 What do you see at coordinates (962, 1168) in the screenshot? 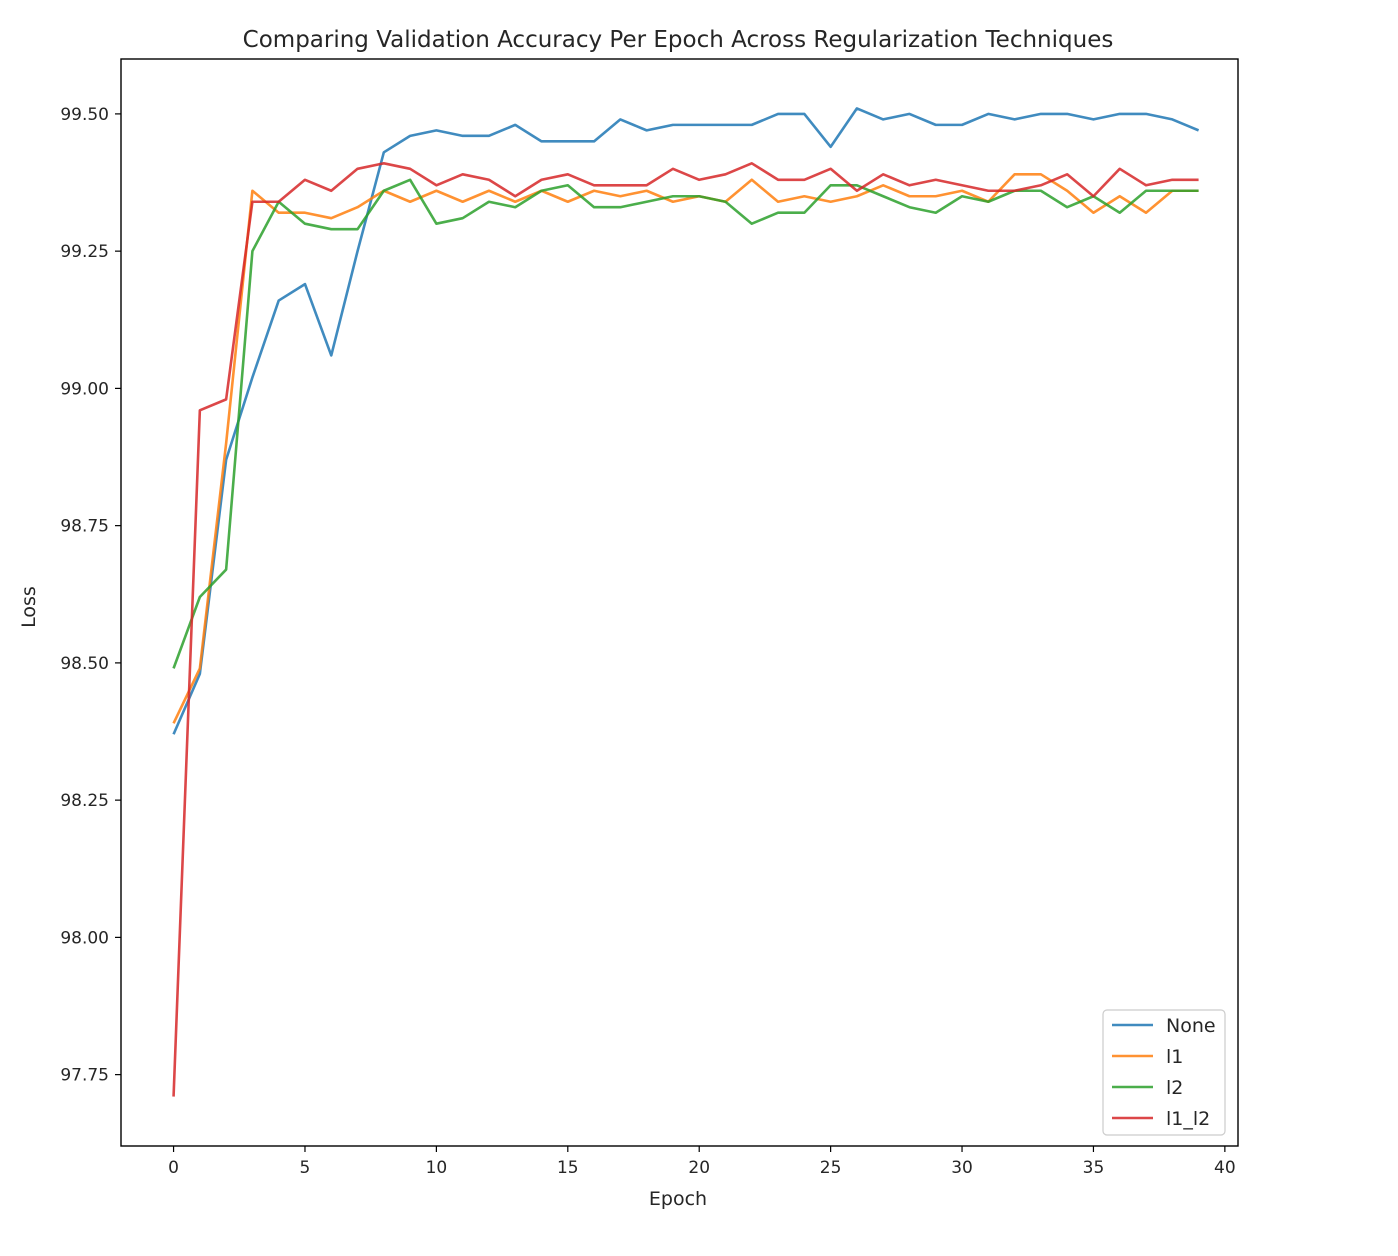
I see `x-tick-label: 30` at bounding box center [962, 1168].